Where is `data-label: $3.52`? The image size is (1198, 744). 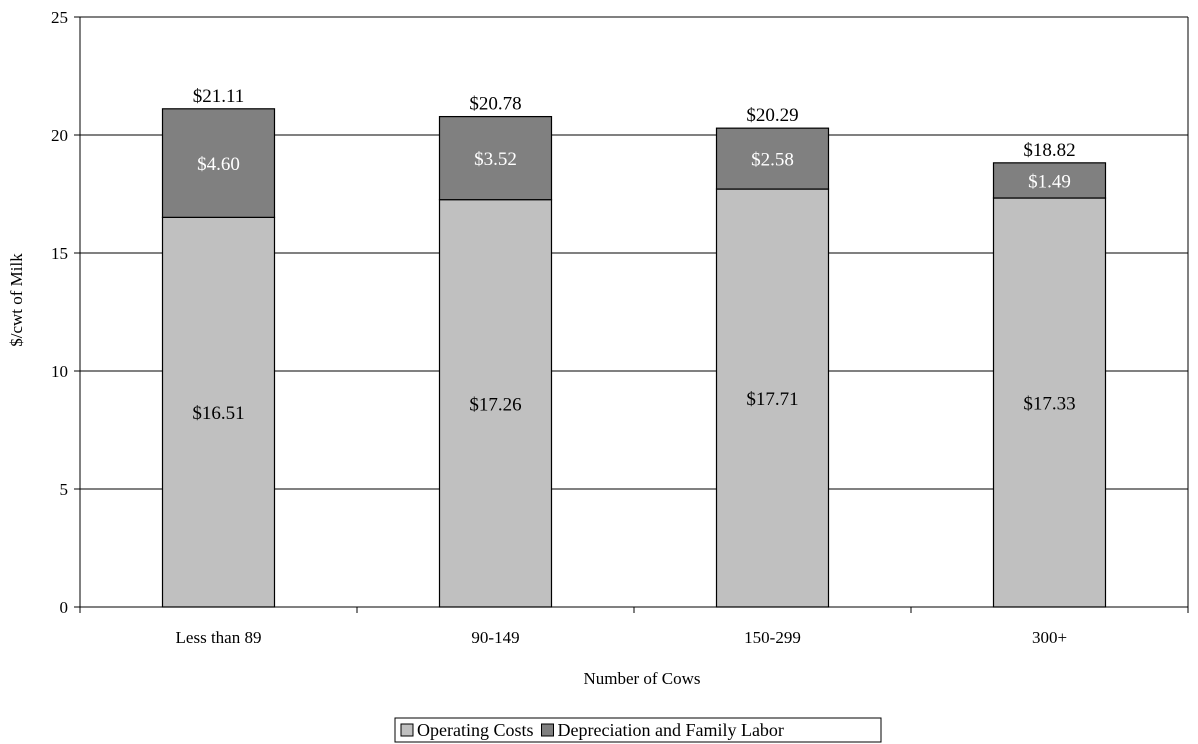
data-label: $3.52 is located at coordinates (495, 159).